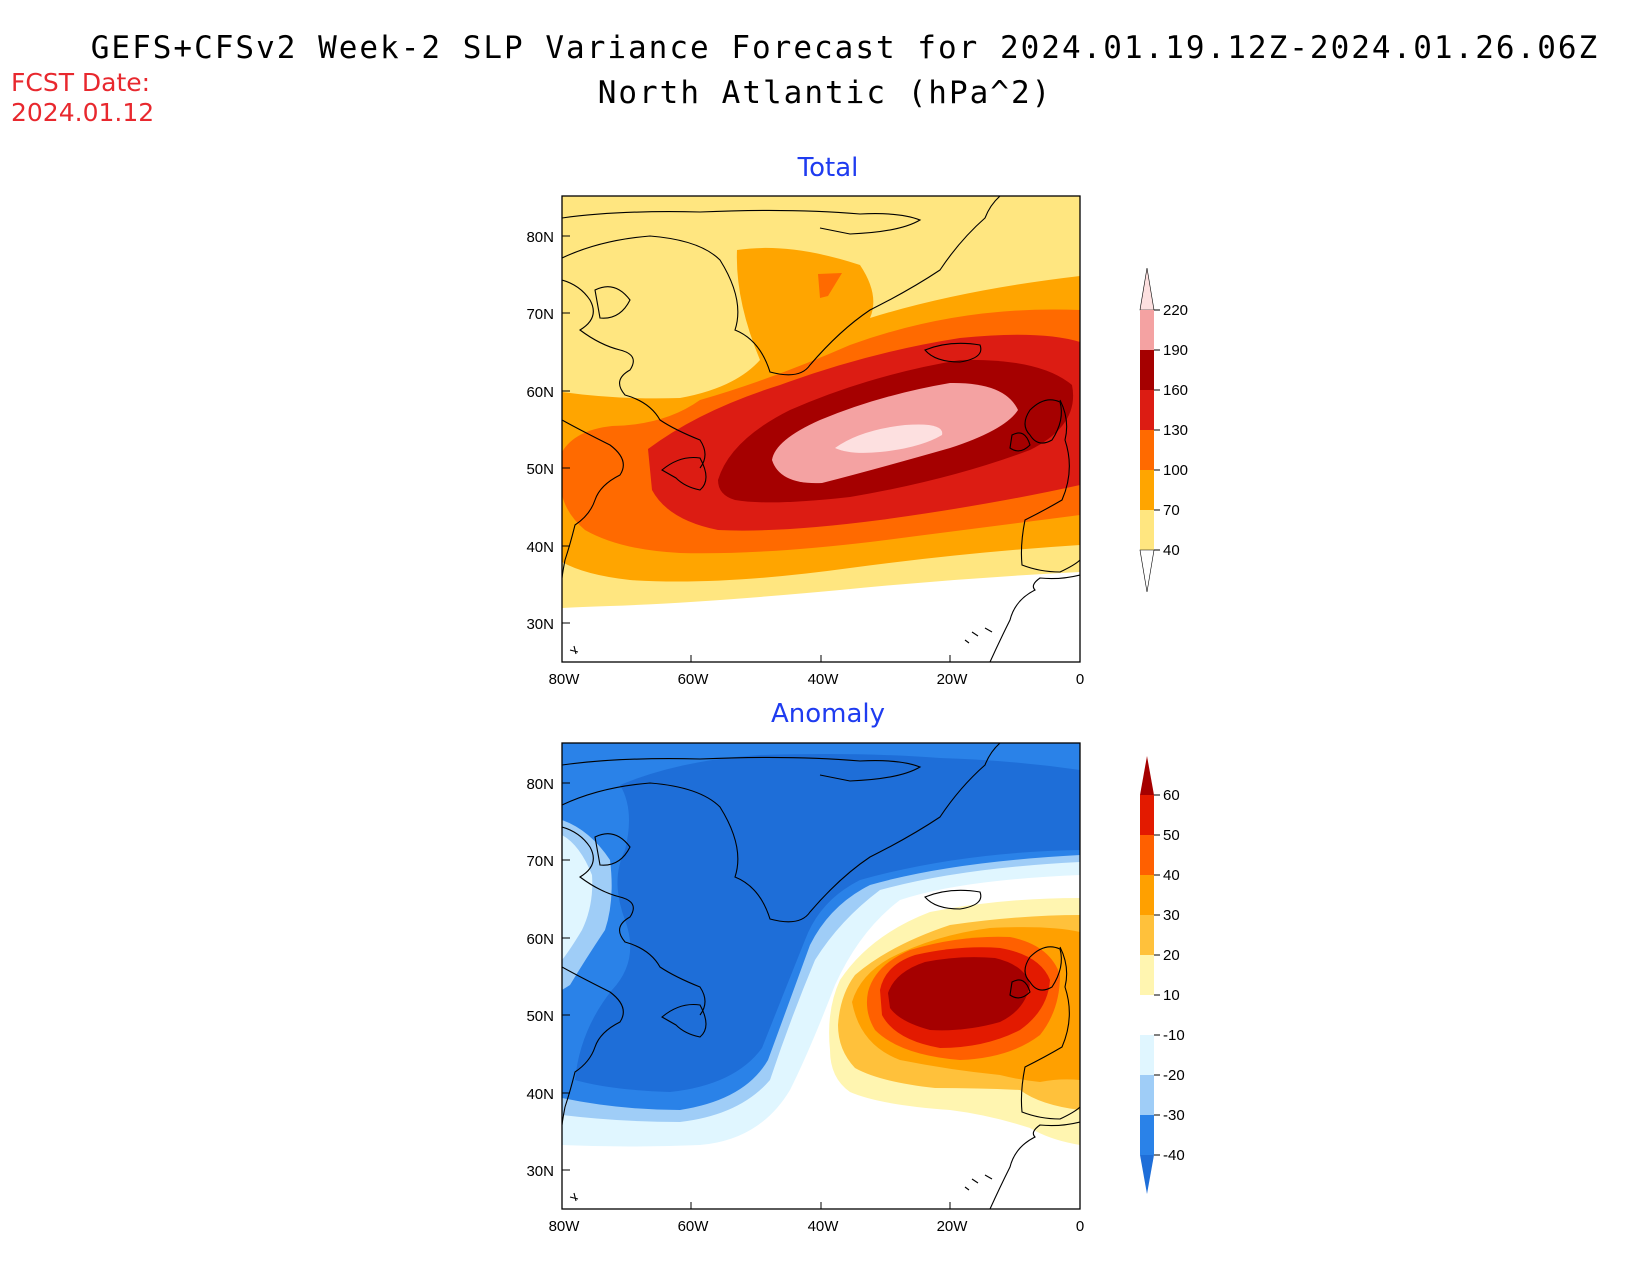 This screenshot has width=1650, height=1275. Describe the element at coordinates (824, 679) in the screenshot. I see `total-lon-label: 40W` at that location.